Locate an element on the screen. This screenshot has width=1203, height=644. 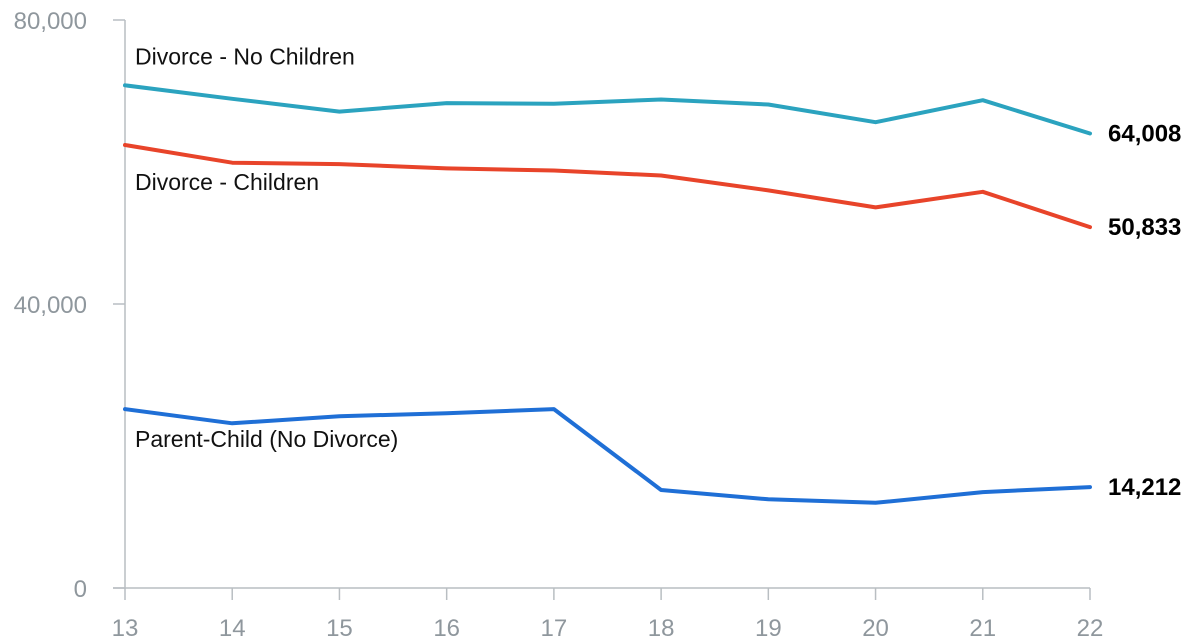
x-tick-label: 16 is located at coordinates (446, 628).